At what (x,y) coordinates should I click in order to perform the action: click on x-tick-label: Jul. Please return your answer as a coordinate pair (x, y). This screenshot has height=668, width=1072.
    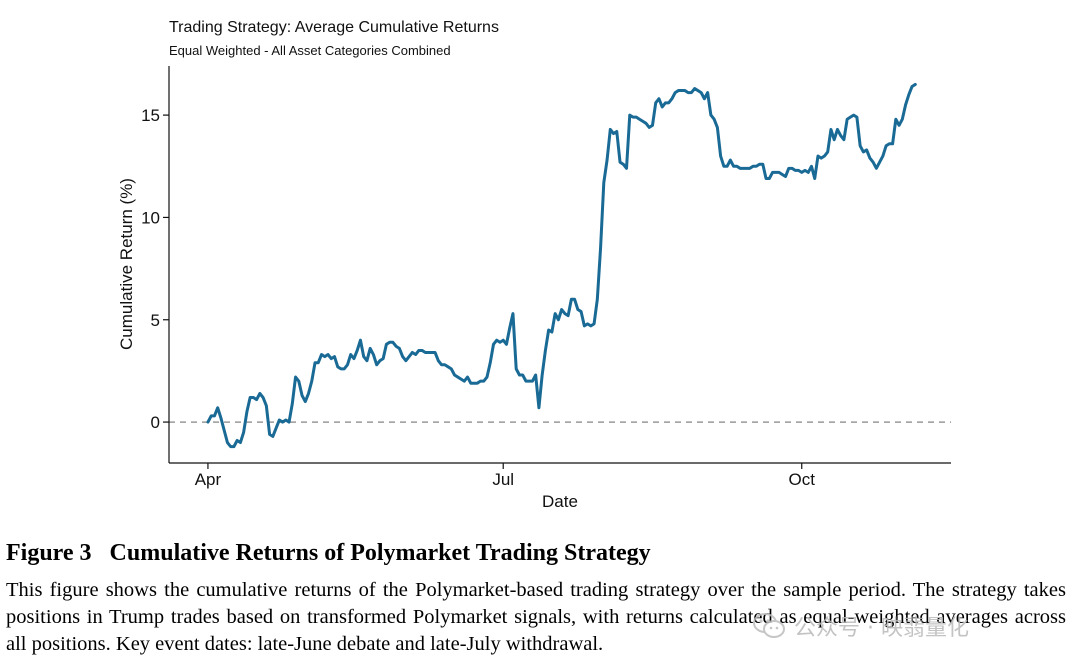
    Looking at the image, I should click on (503, 479).